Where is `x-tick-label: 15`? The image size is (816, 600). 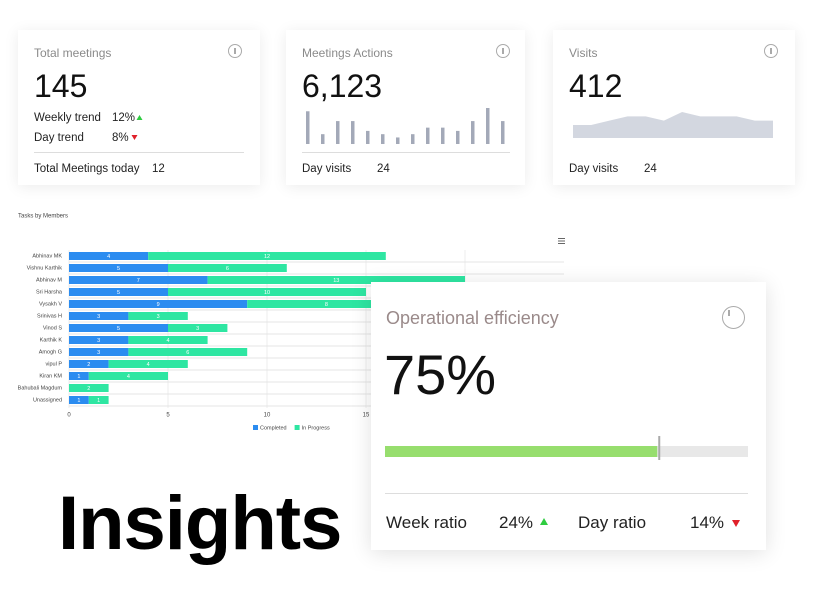 x-tick-label: 15 is located at coordinates (366, 416).